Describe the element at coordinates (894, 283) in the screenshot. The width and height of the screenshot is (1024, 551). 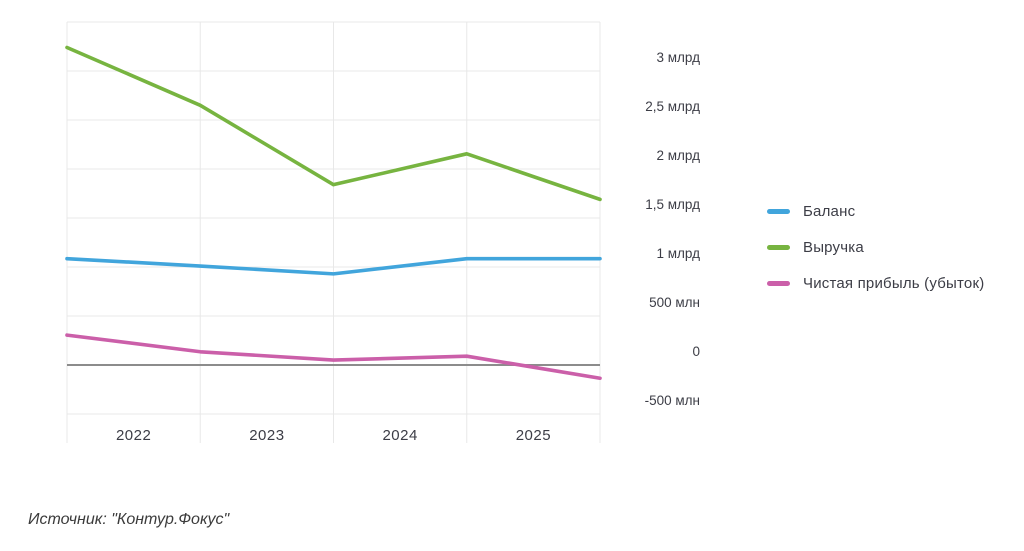
I see `legend-label-net-profit: Чистая прибыль (убыток)` at that location.